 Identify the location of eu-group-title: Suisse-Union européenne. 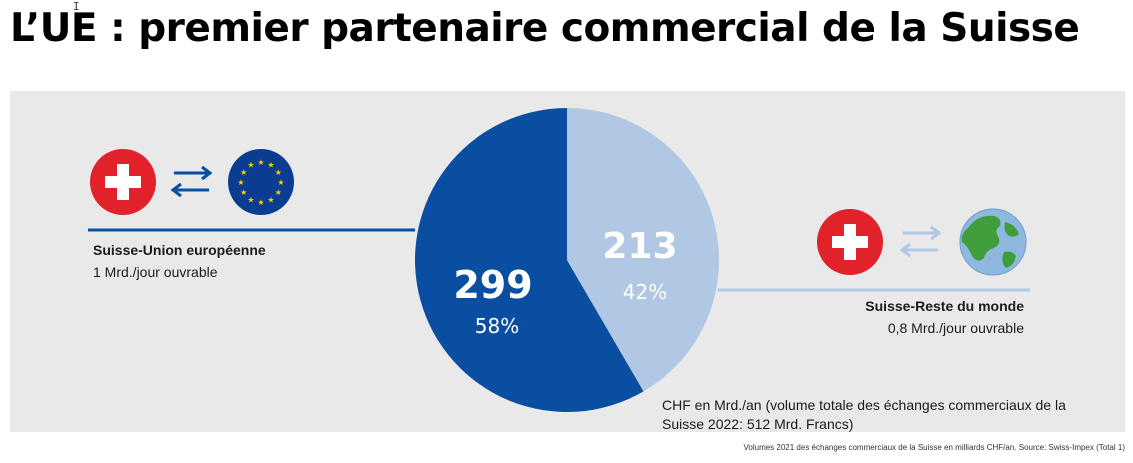
(179, 250).